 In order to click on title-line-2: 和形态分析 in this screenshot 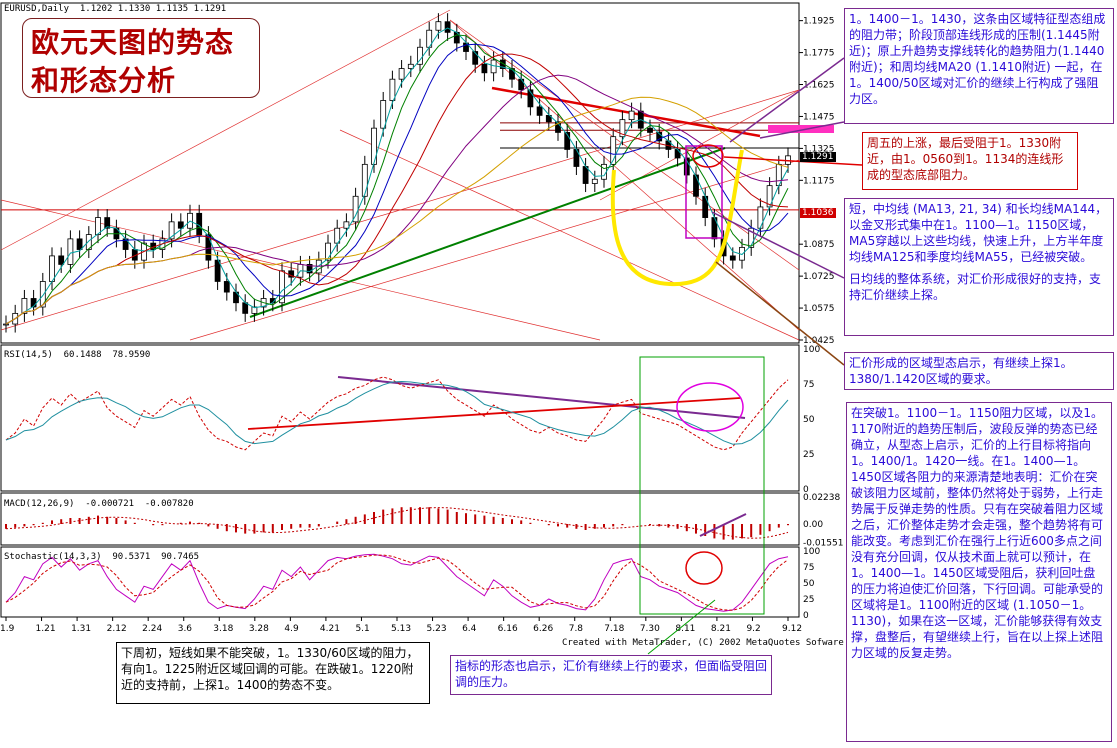, I will do `click(104, 80)`.